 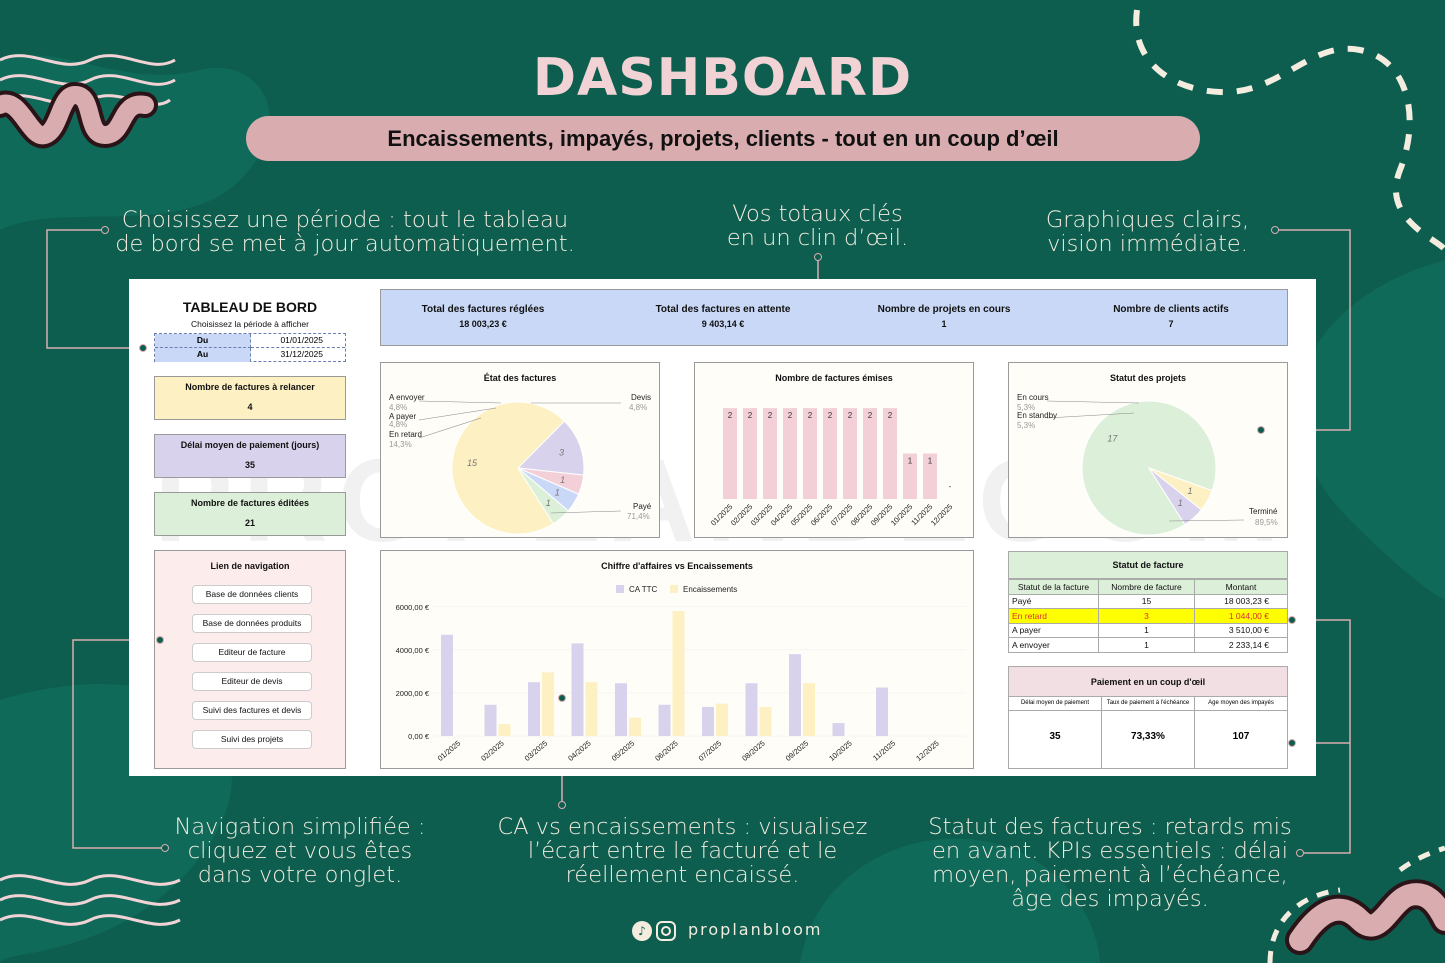 What do you see at coordinates (1037, 415) in the screenshot?
I see `pie-label: En standby` at bounding box center [1037, 415].